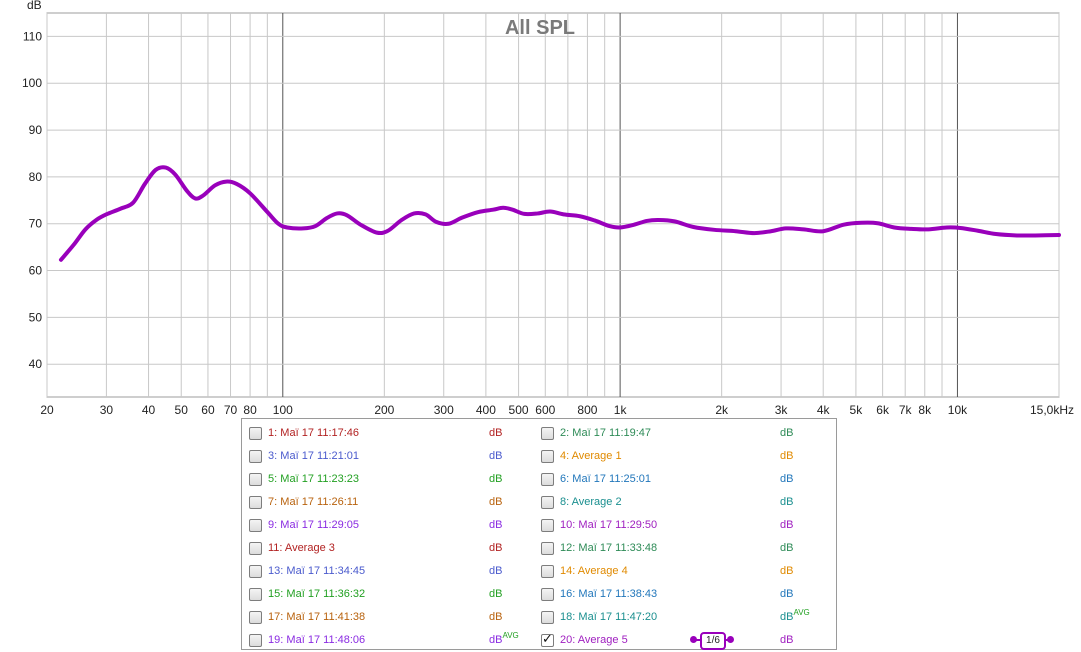  I want to click on y-tick-label: 80, so click(36, 177).